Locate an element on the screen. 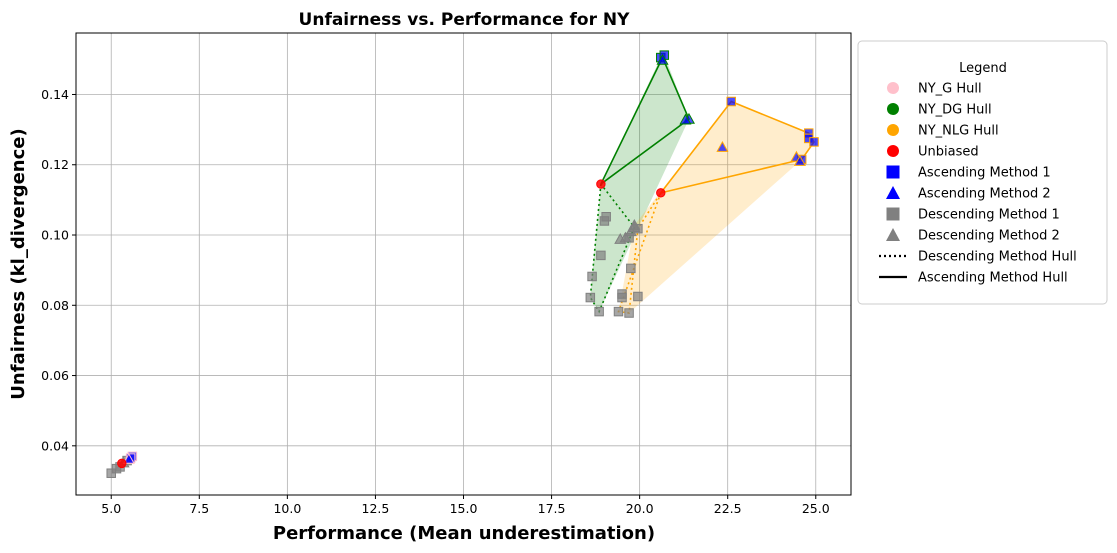  x-tick-label: 22.5 is located at coordinates (728, 508).